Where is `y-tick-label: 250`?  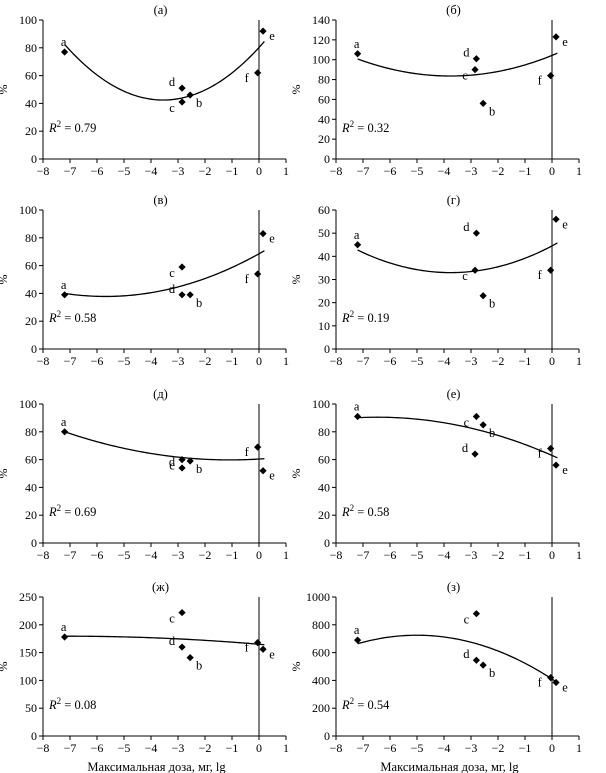
y-tick-label: 250 is located at coordinates (28, 597).